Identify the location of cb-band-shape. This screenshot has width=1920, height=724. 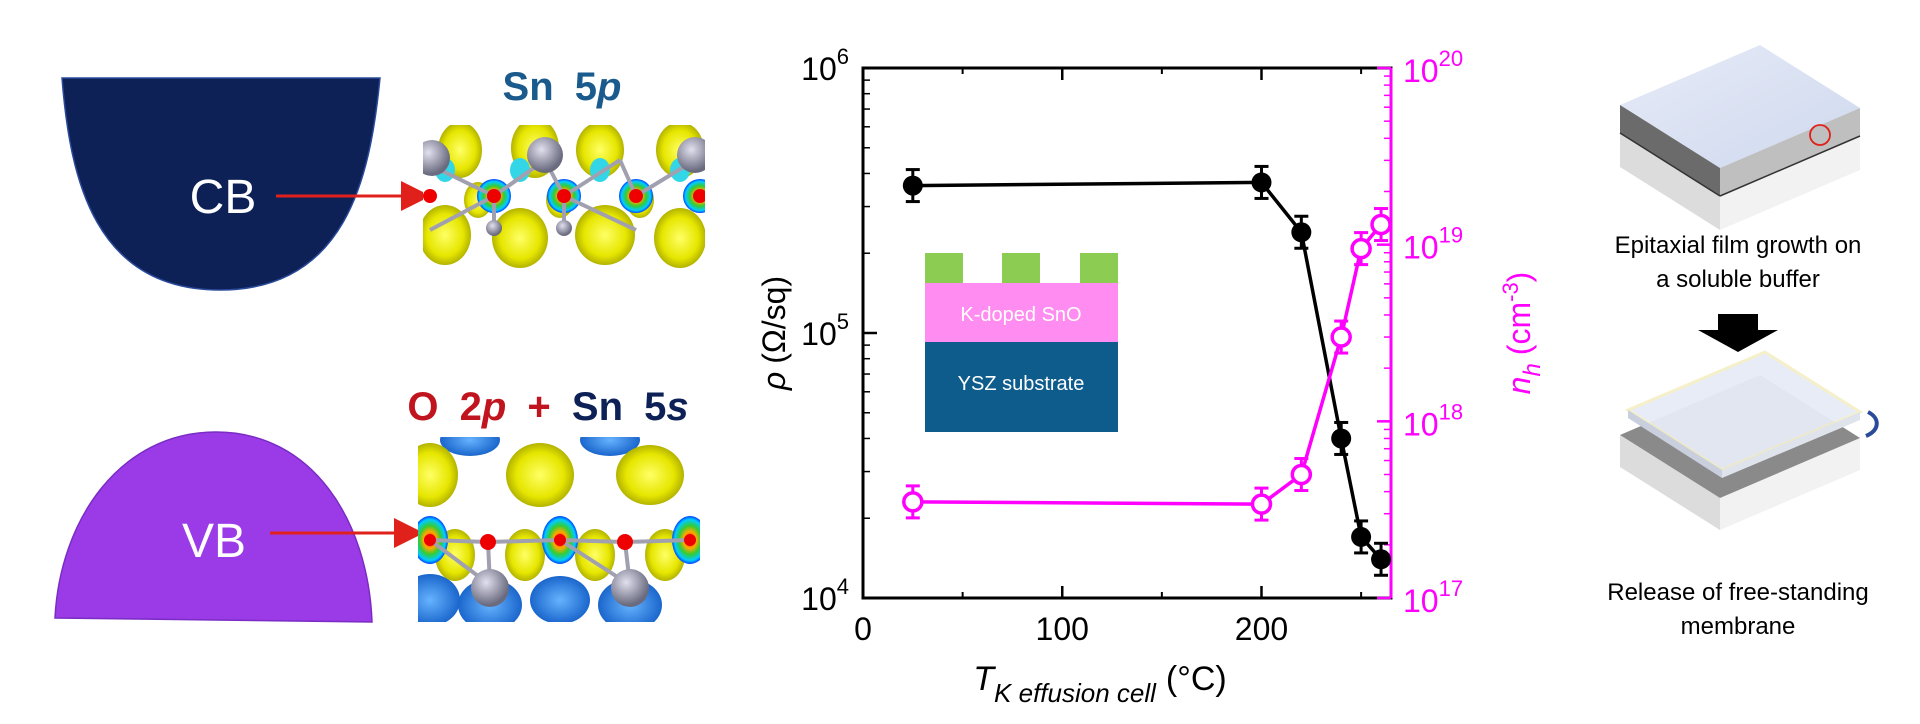
(221, 184).